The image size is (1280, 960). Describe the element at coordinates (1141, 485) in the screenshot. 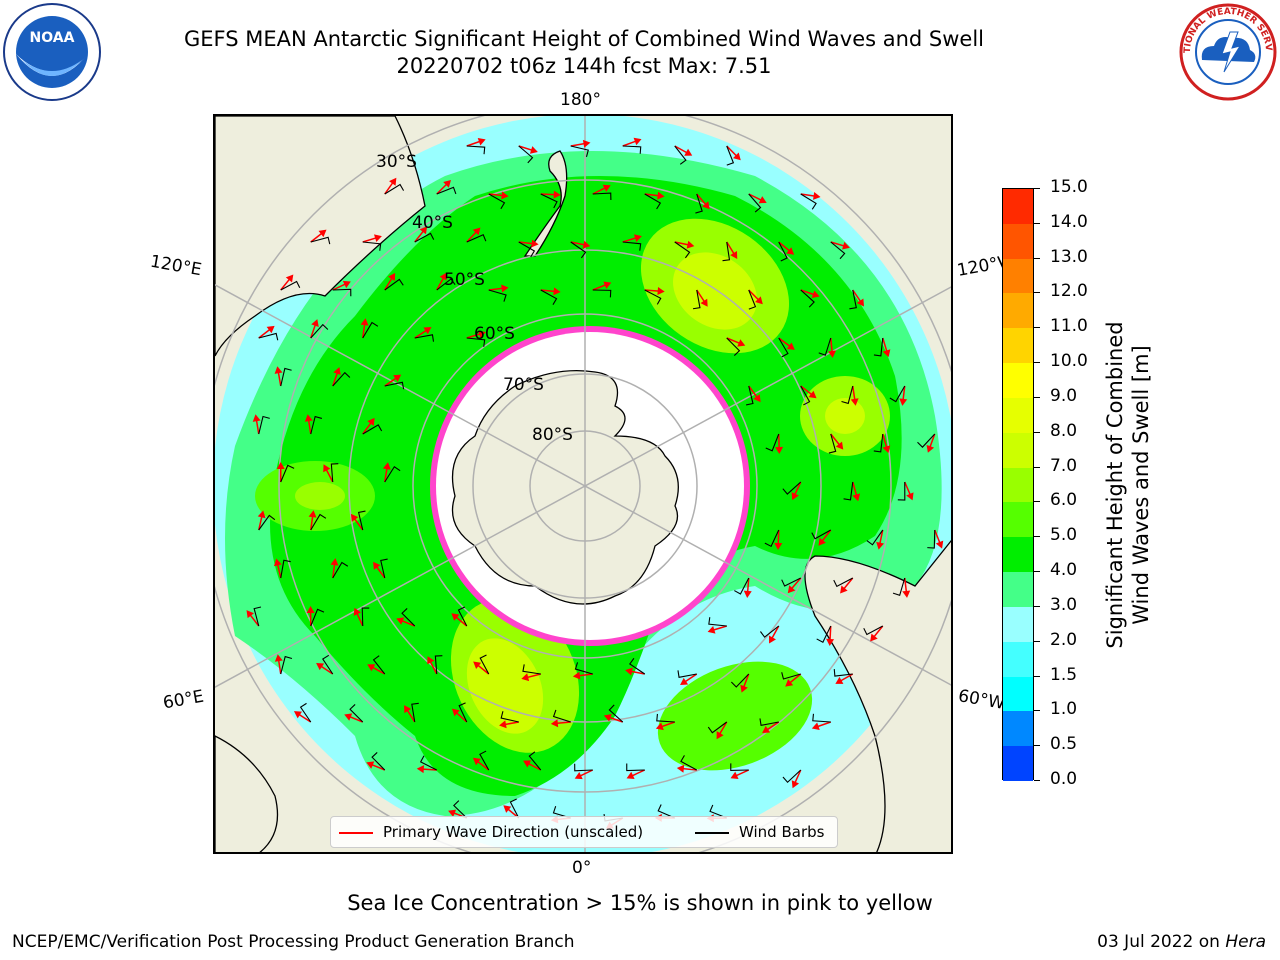

I see `colorbar-title-line2: Wind Waves and Swell [m]` at that location.